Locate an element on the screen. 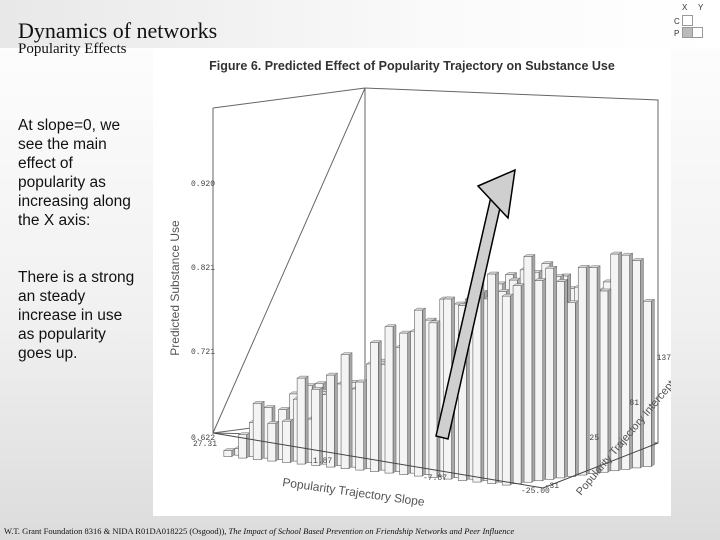  x-tick-label: 1.87 is located at coordinates (322, 461).